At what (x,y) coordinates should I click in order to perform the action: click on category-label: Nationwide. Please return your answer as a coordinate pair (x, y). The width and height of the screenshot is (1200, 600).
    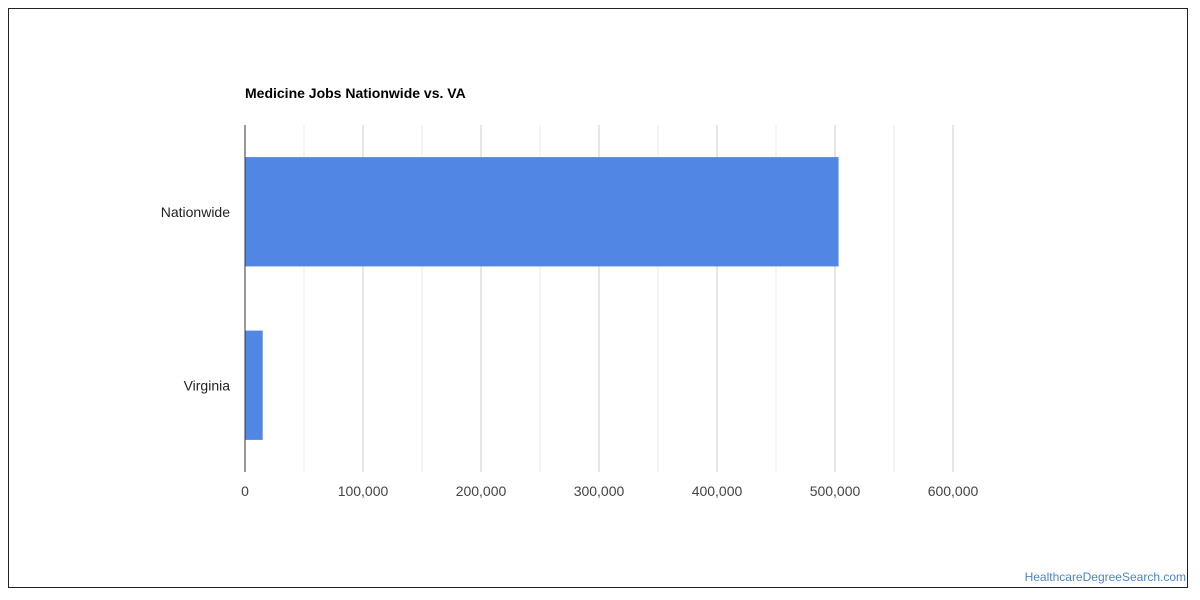
    Looking at the image, I should click on (195, 212).